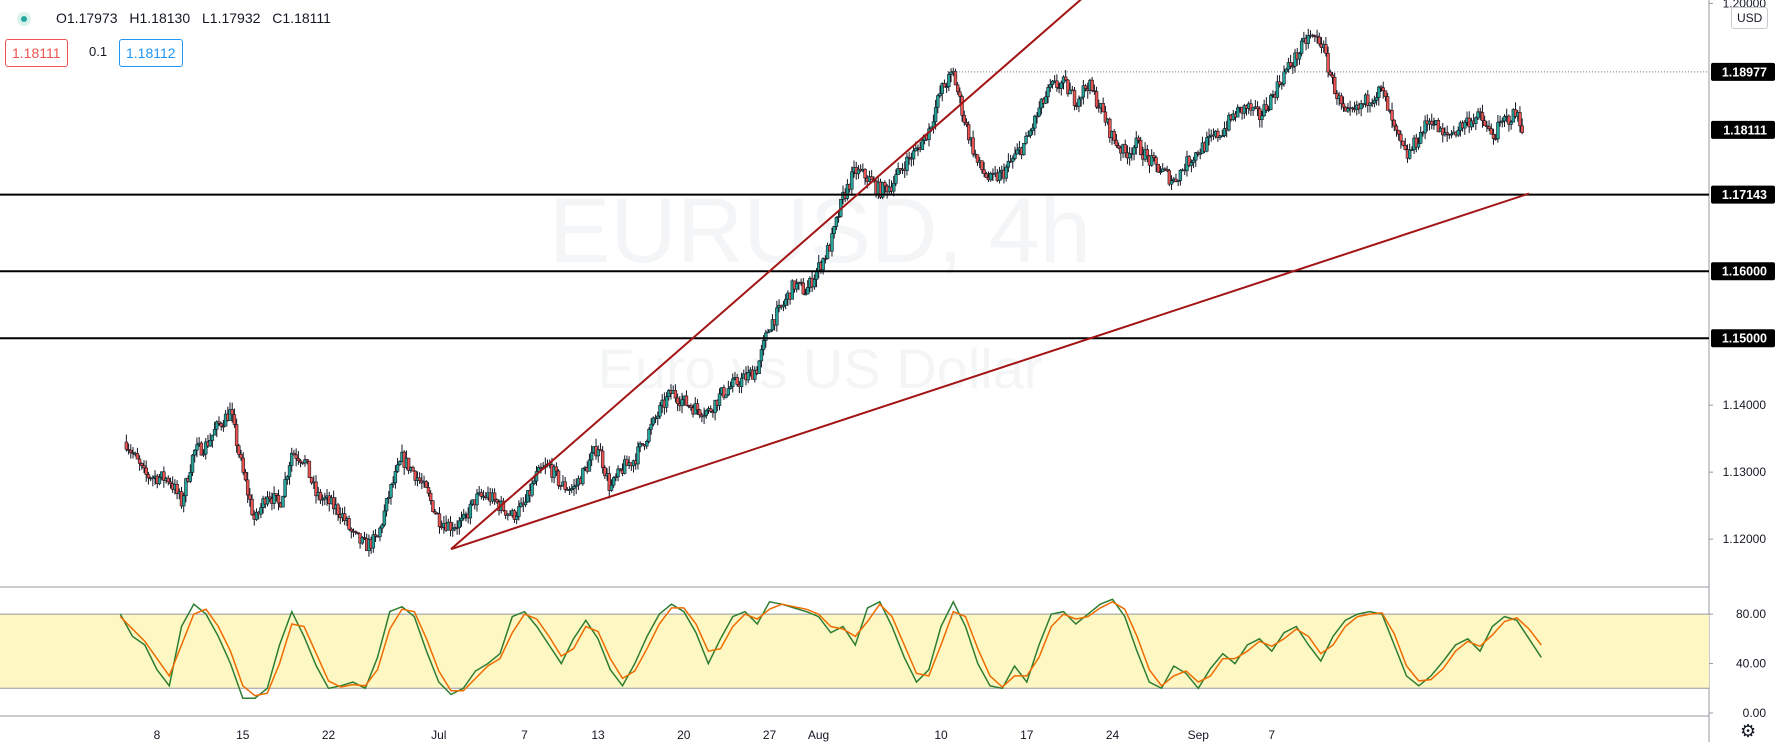  I want to click on gear-icon: ⚙, so click(1748, 731).